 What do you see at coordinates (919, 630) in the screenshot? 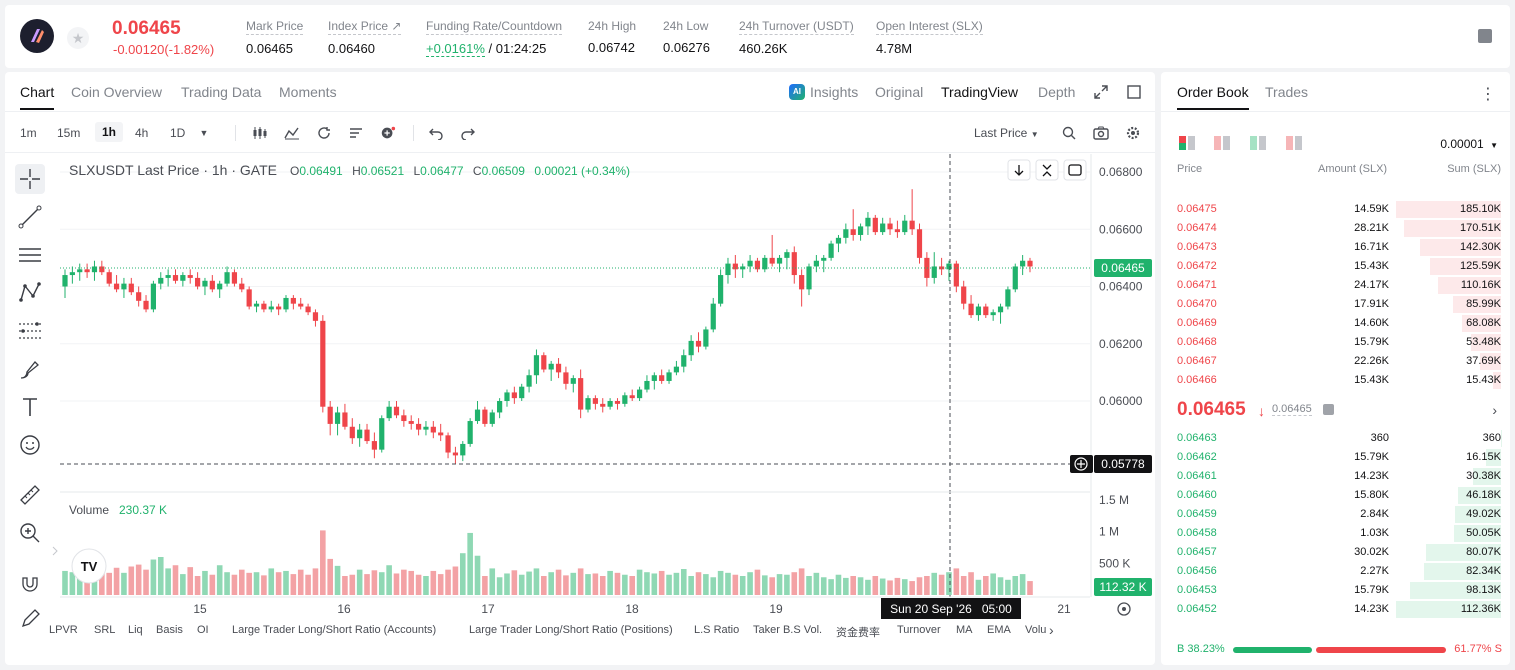
I see `indicator-item: Turnover` at bounding box center [919, 630].